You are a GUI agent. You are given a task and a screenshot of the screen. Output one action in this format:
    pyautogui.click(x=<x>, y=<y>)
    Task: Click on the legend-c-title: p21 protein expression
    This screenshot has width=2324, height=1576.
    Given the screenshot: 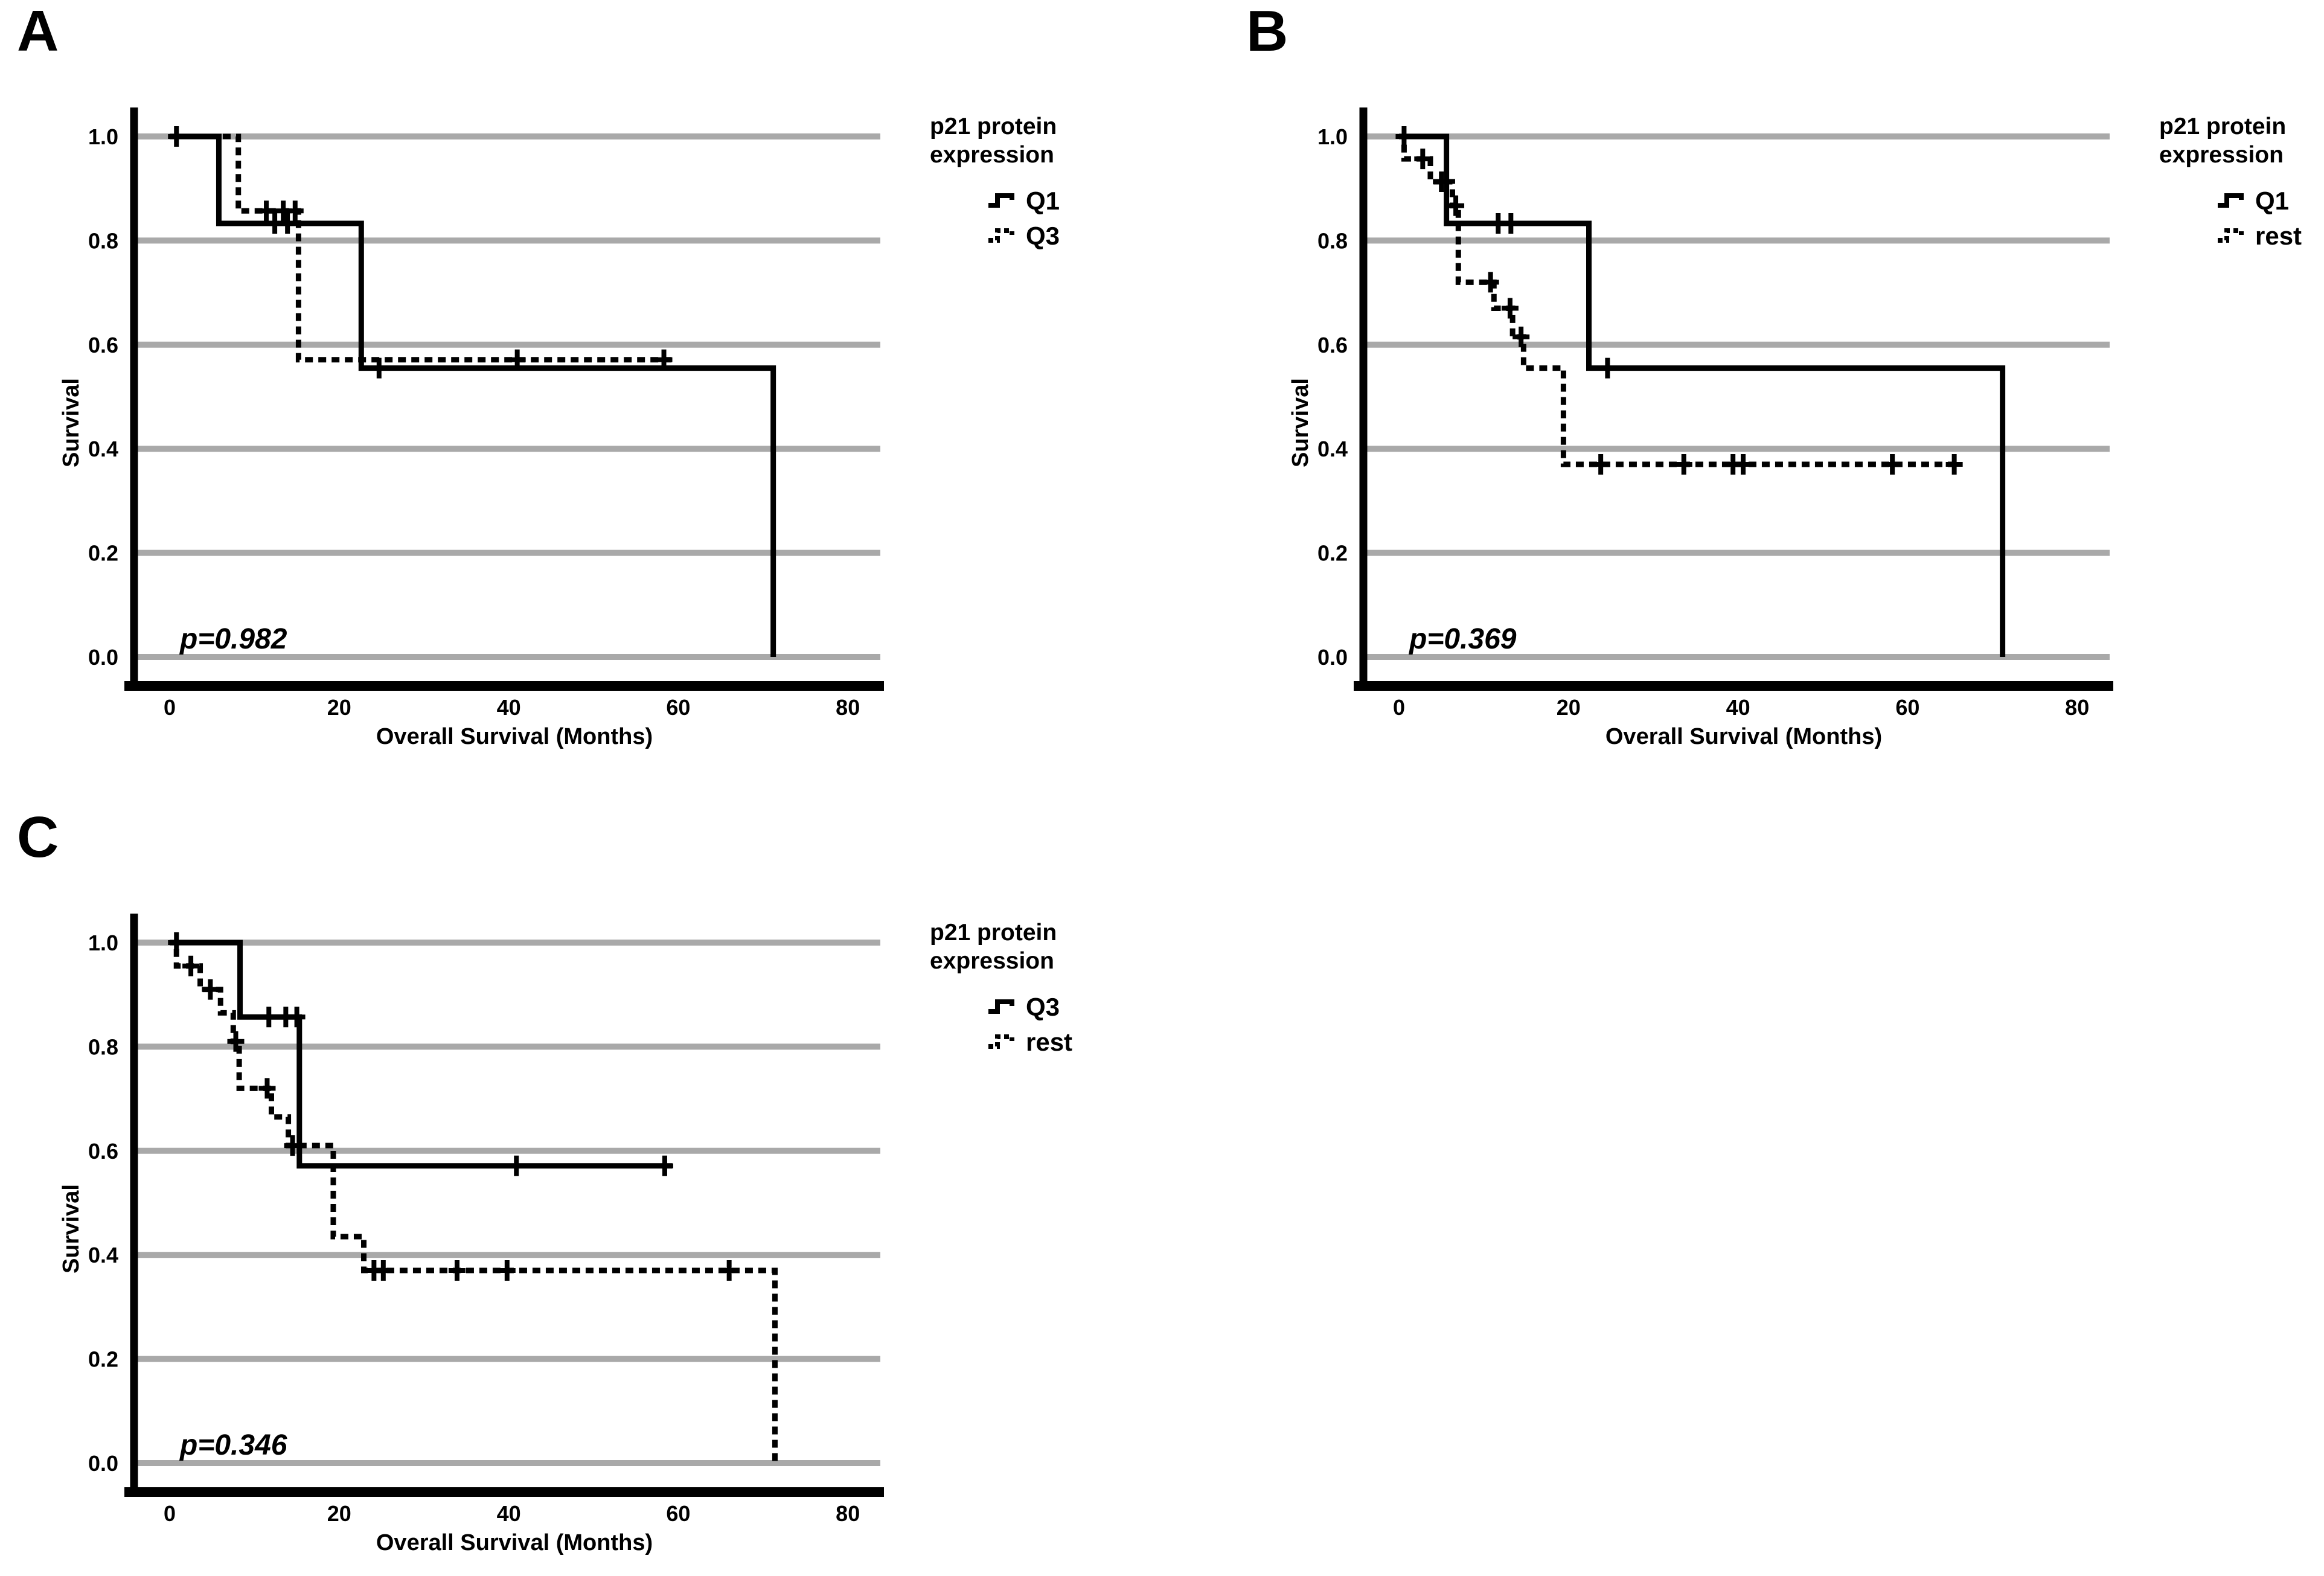 What is the action you would take?
    pyautogui.click(x=1029, y=947)
    